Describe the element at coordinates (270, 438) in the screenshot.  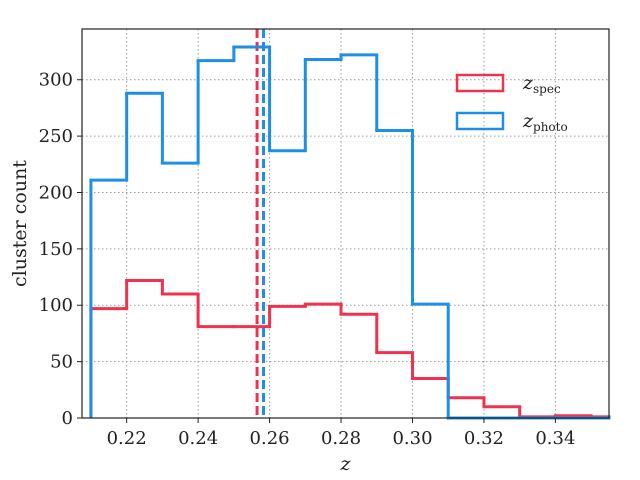
I see `x-tick-label: 0.26` at that location.